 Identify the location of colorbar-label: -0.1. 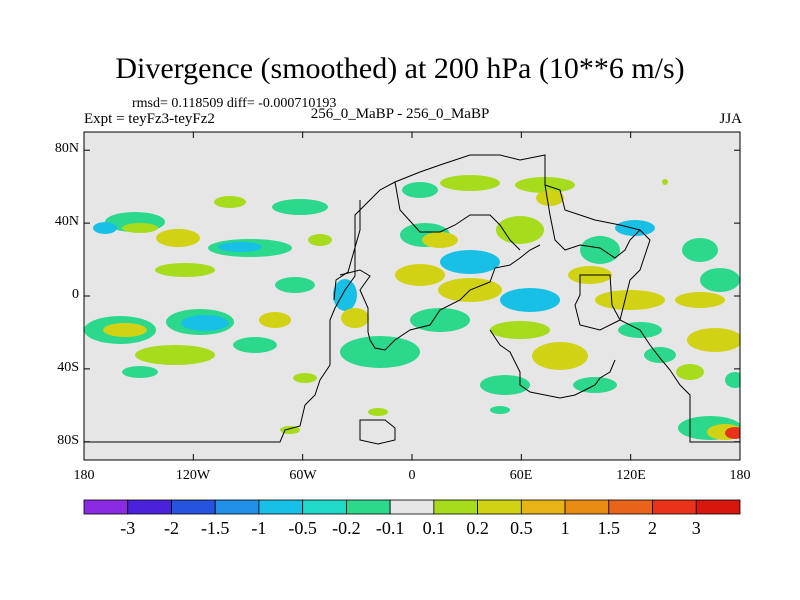
(390, 528).